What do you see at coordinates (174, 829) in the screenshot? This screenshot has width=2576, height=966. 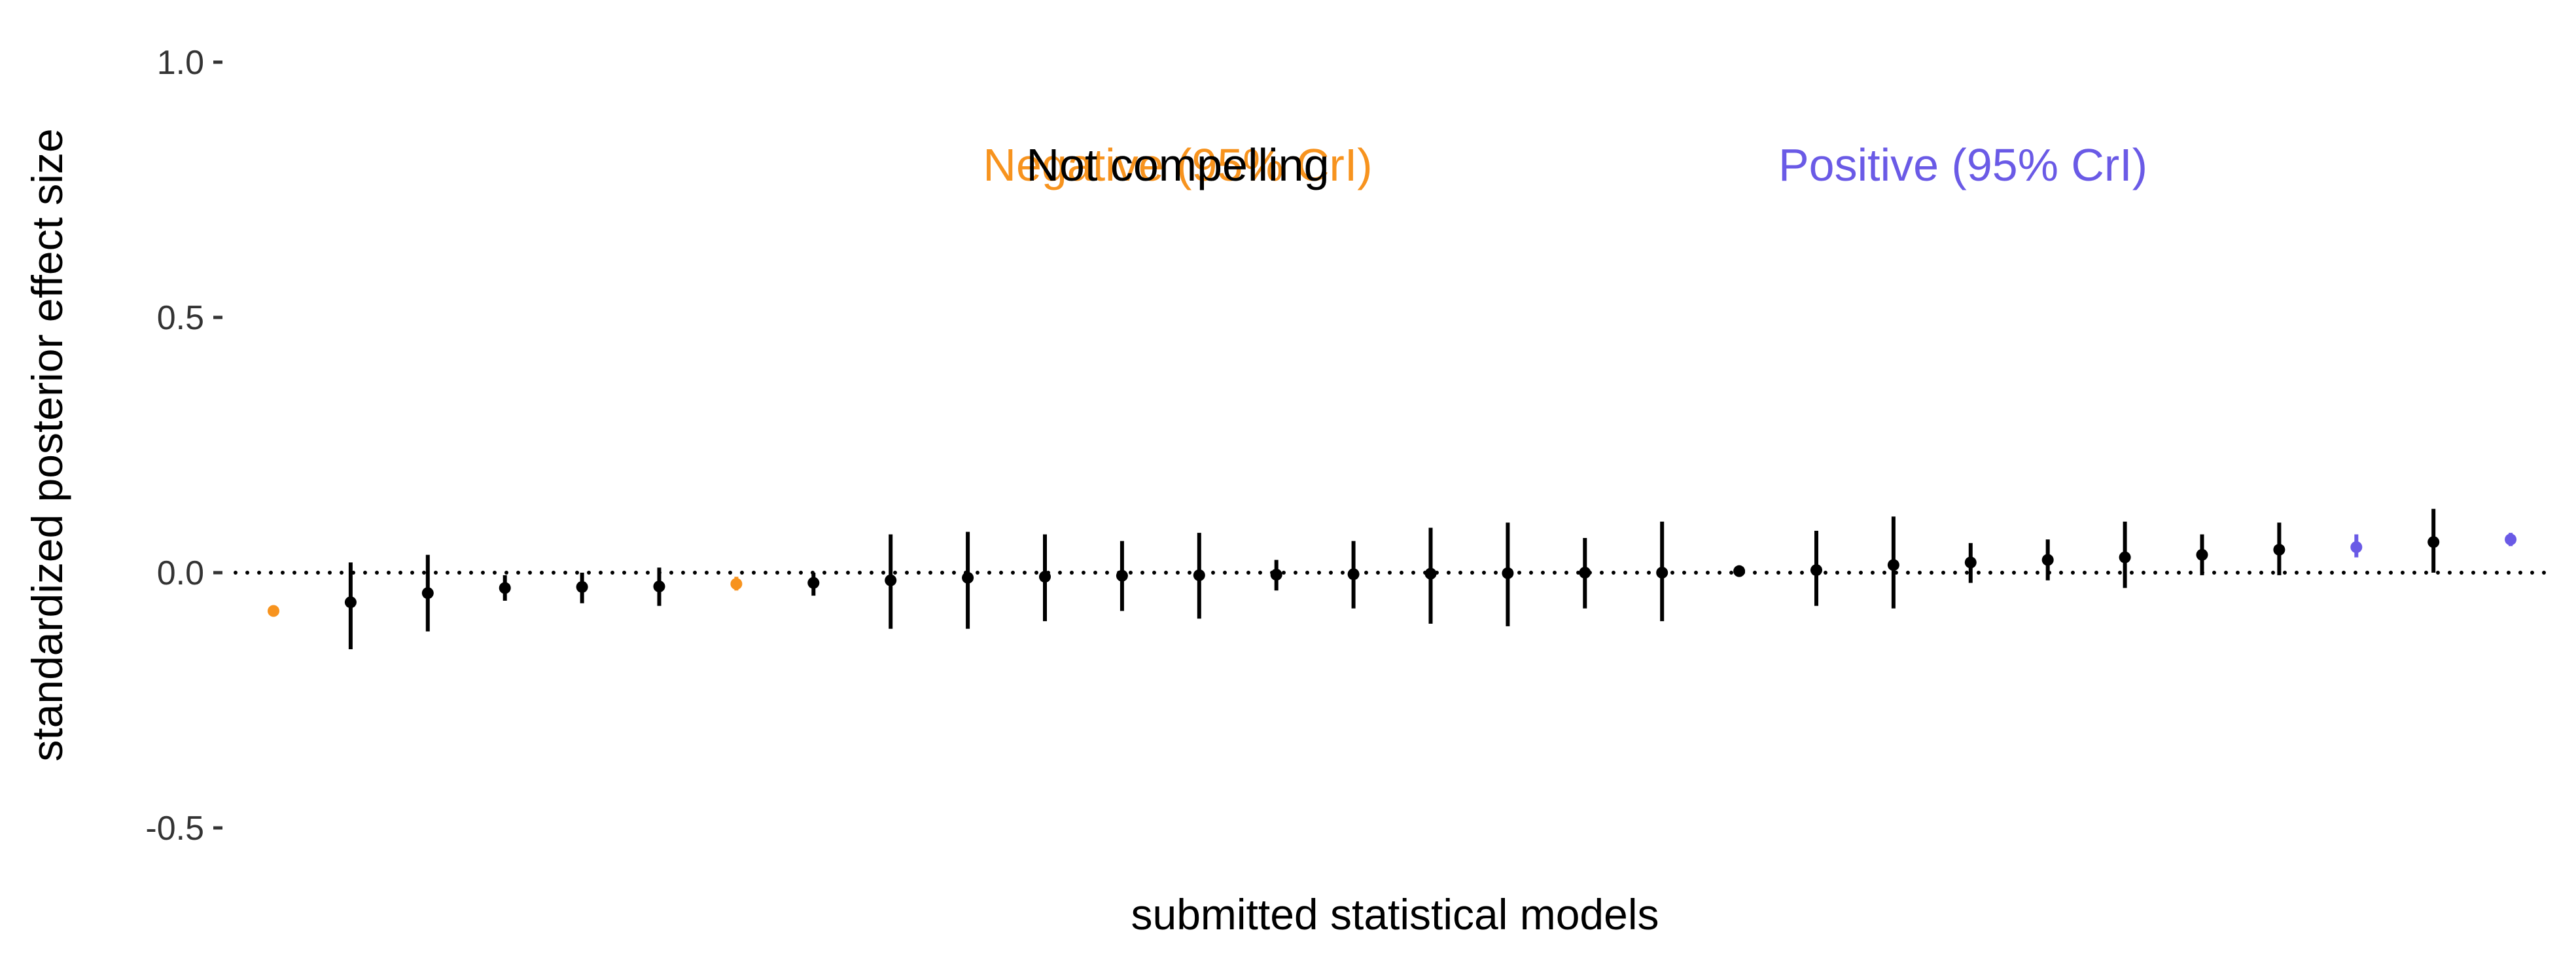 I see `y-tick-label: -0.5` at bounding box center [174, 829].